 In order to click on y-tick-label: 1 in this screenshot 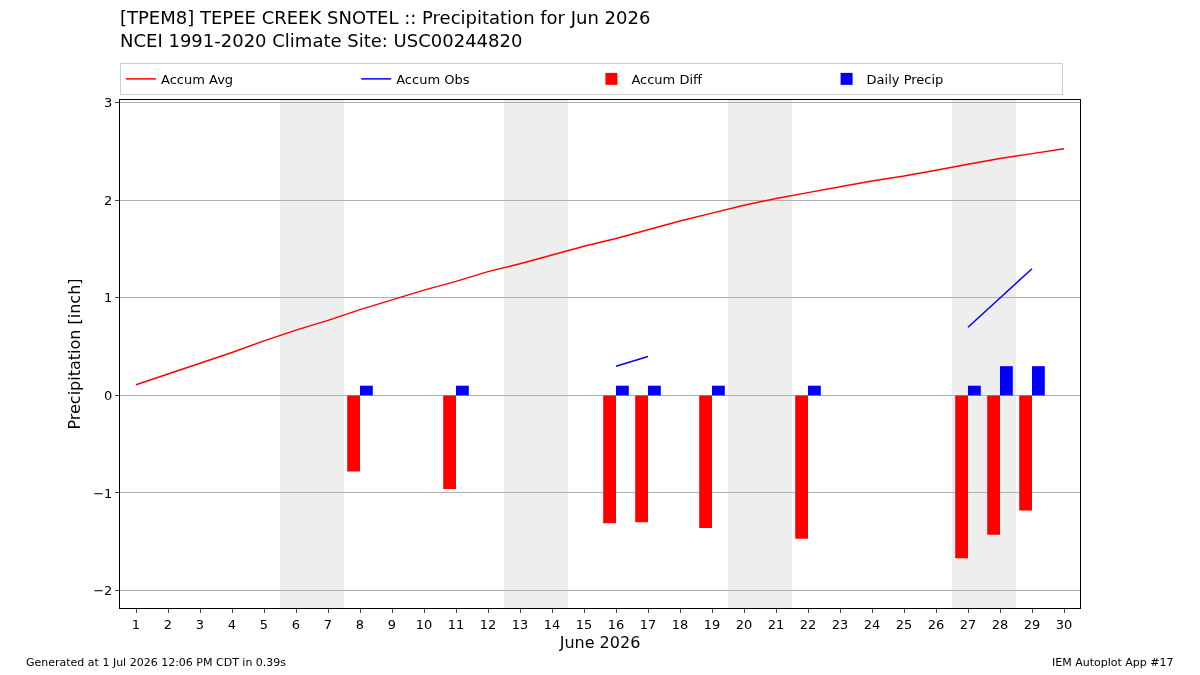, I will do `click(108, 298)`.